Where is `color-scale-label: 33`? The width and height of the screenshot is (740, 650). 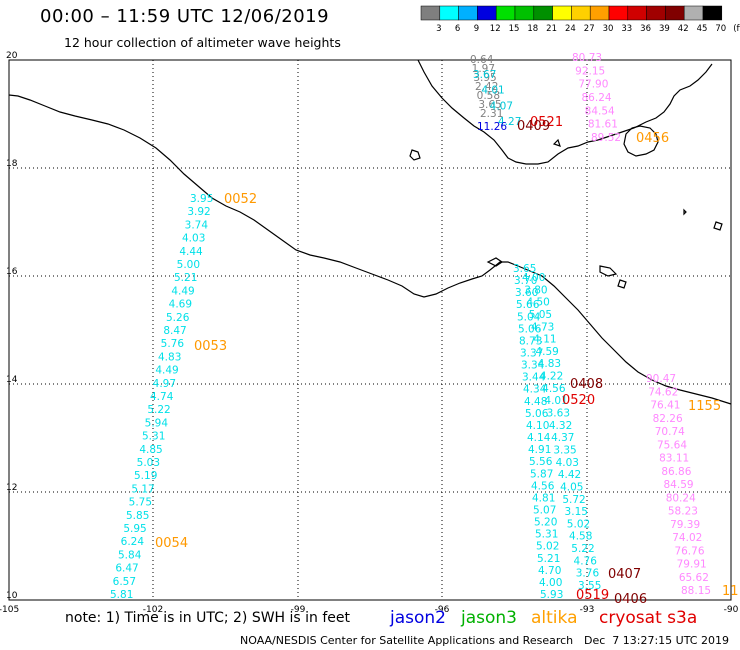
color-scale-label: 33 is located at coordinates (626, 29).